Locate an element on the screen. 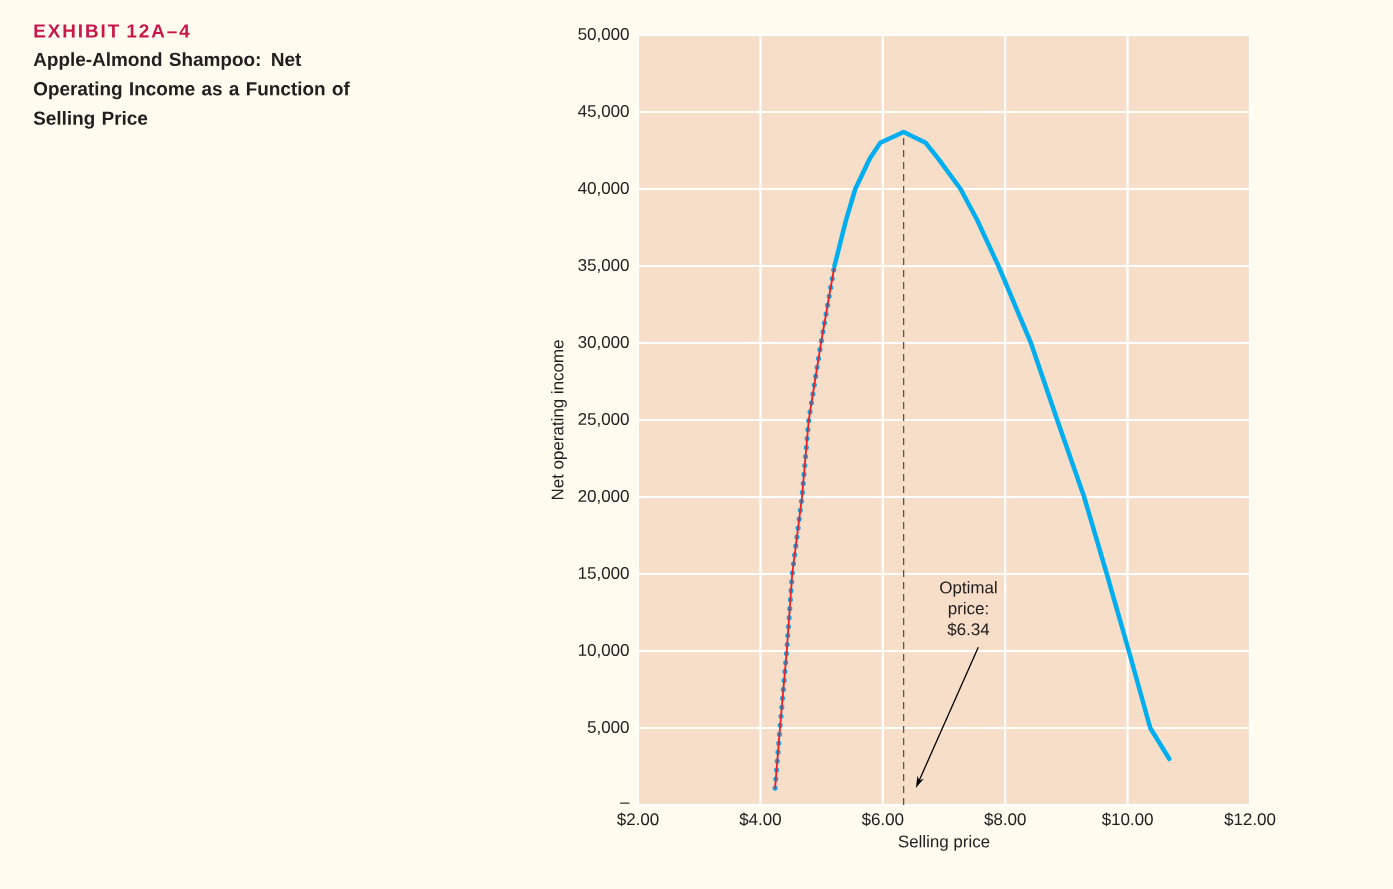  y-tick-label: 5,000 is located at coordinates (608, 728).